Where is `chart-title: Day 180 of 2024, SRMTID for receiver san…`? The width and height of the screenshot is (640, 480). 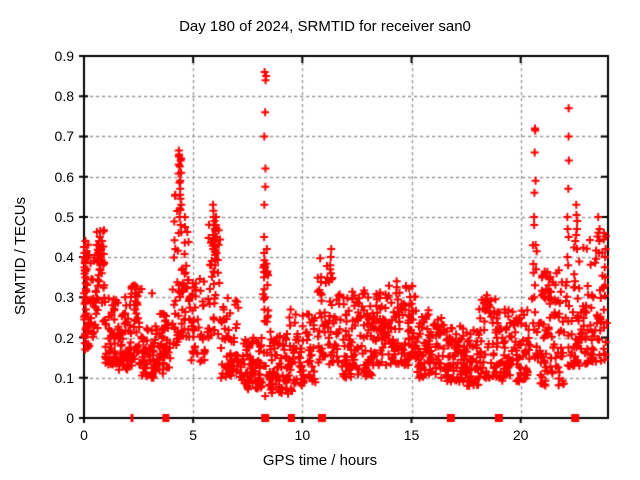
chart-title: Day 180 of 2024, SRMTID for receiver san… is located at coordinates (325, 26).